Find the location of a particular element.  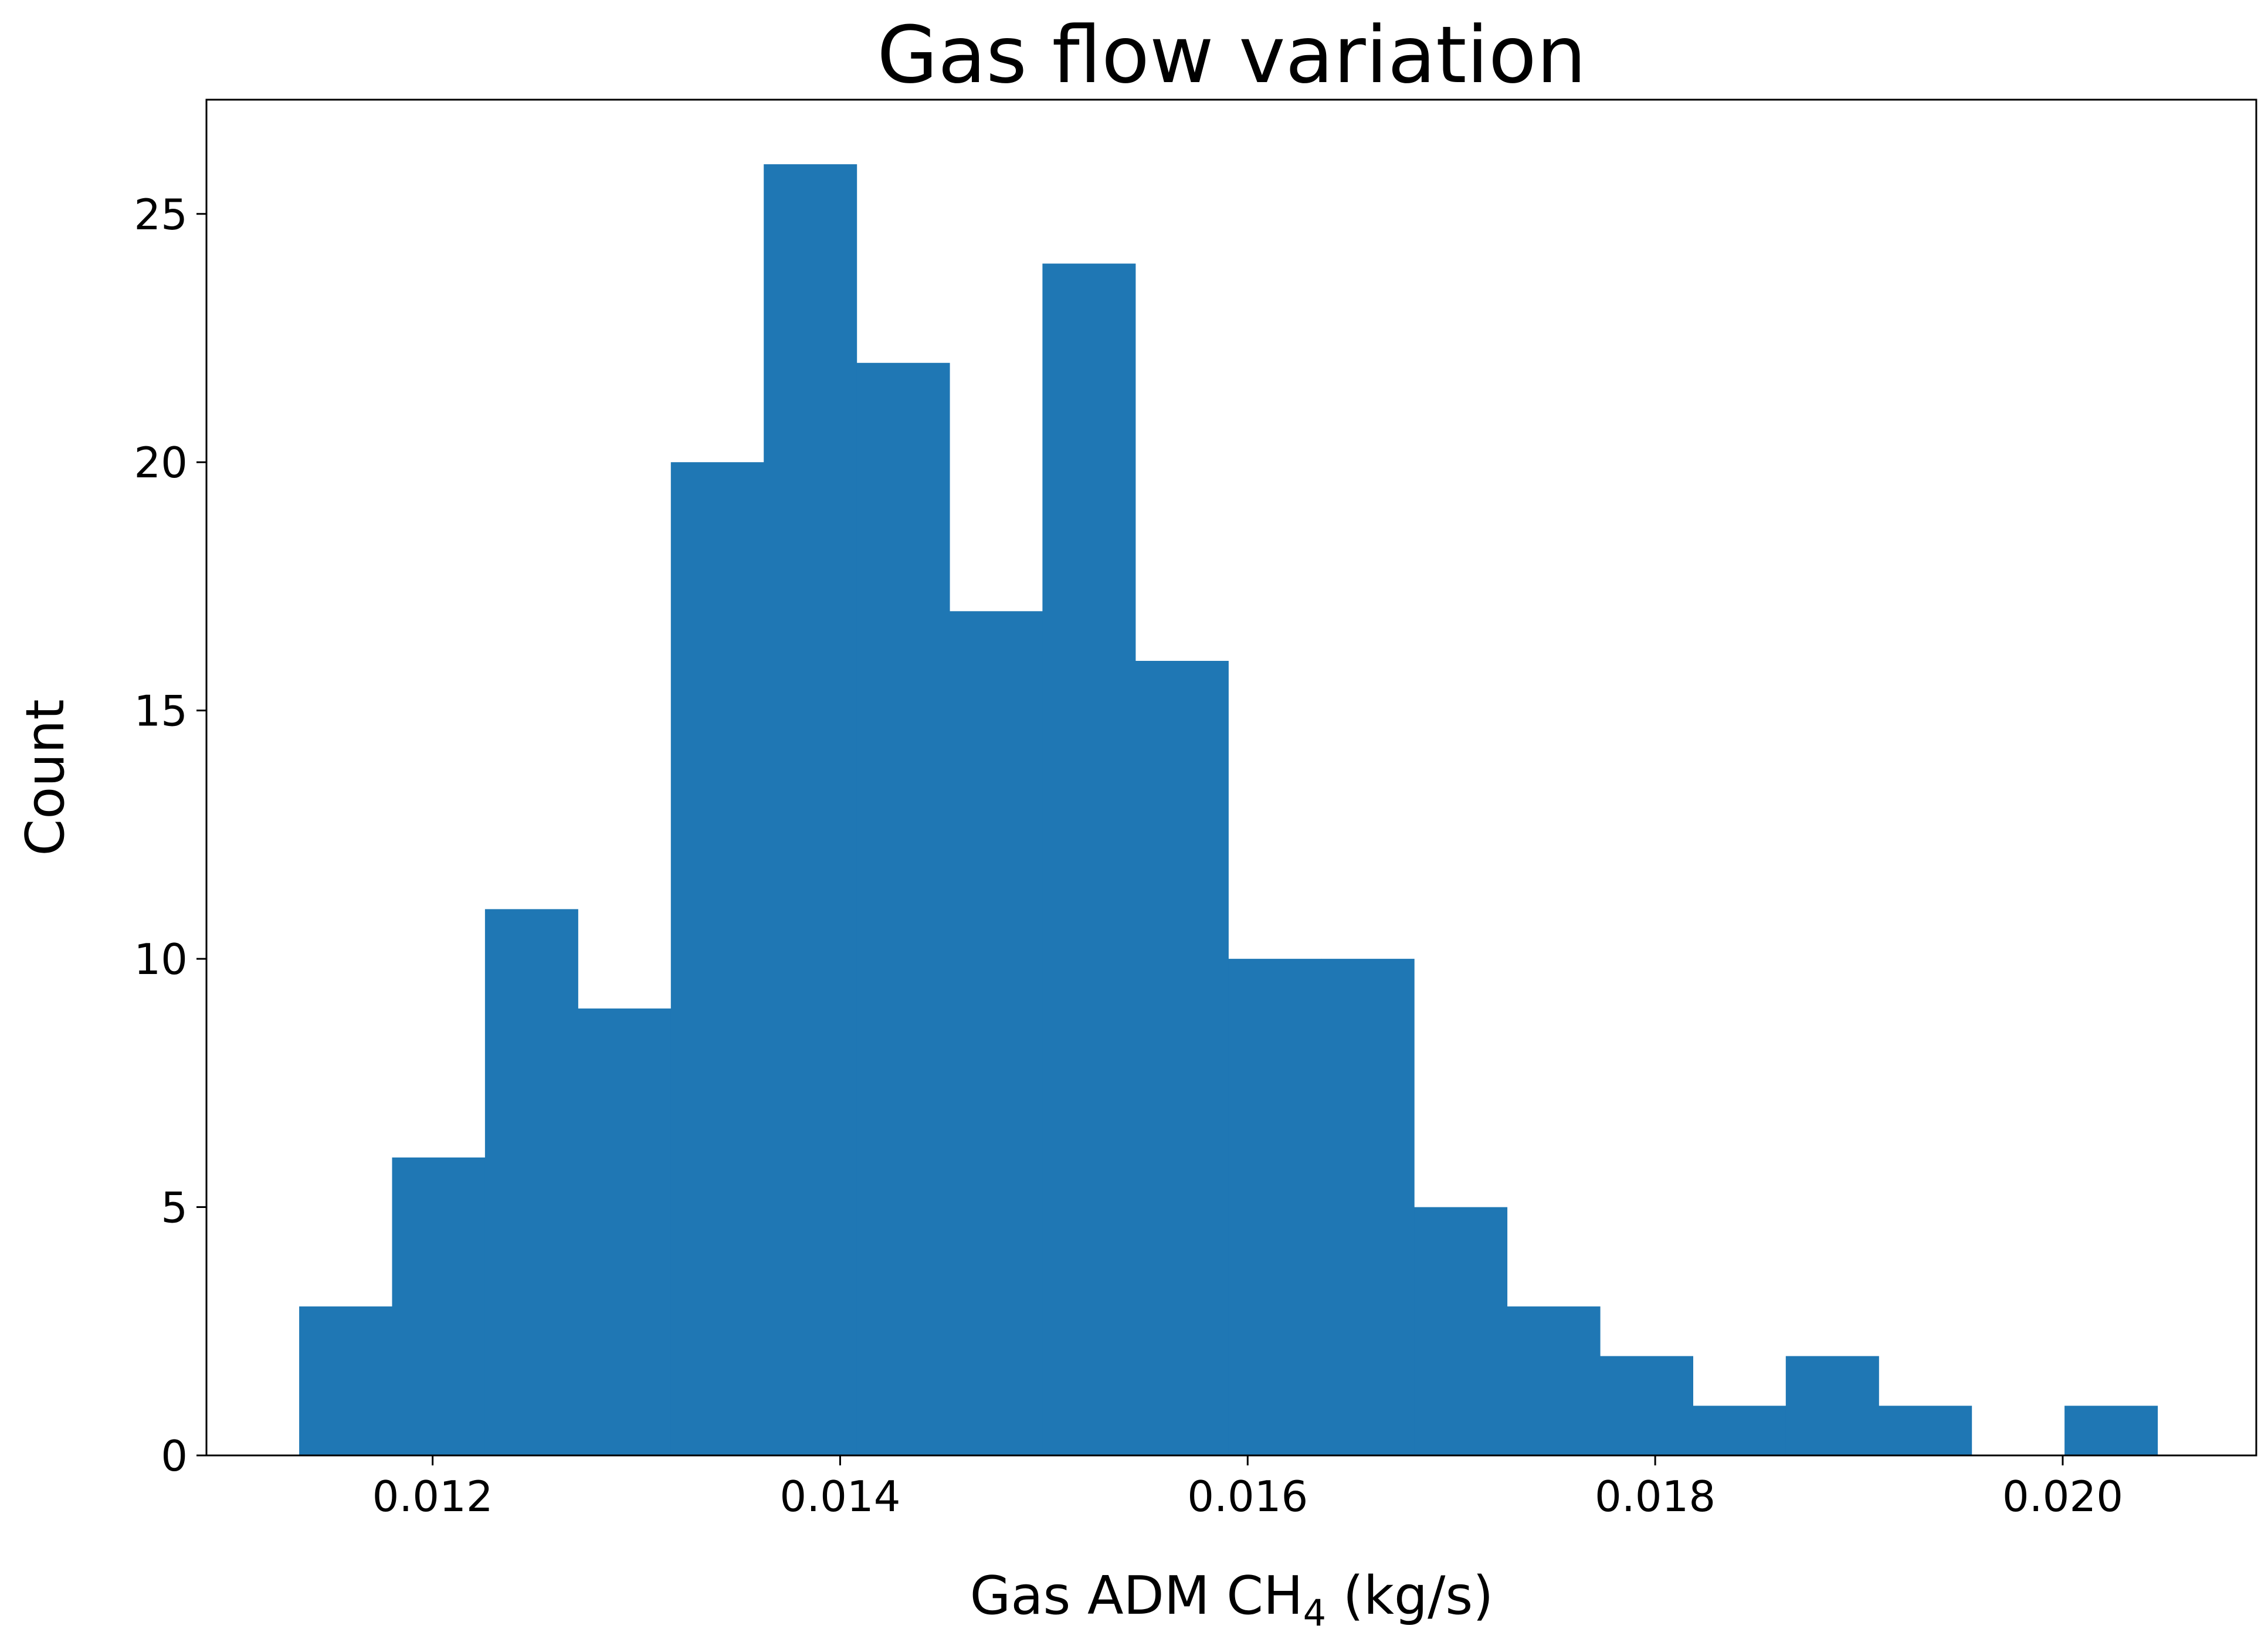

x-tick-label: 0.014 is located at coordinates (840, 1497).